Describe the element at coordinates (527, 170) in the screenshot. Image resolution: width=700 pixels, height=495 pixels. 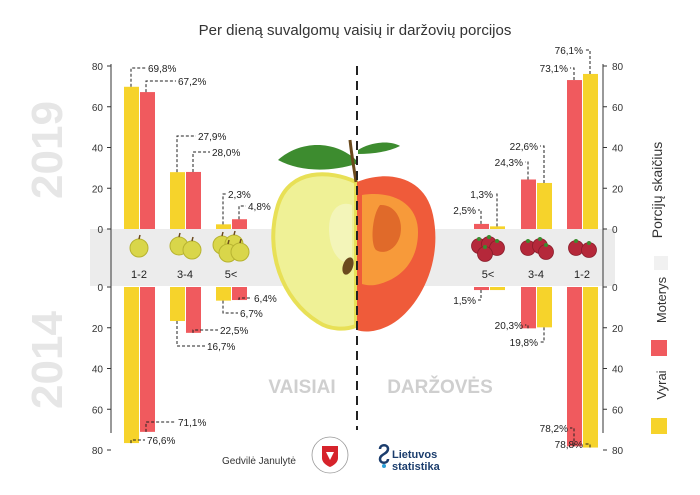
I see `label-veg-2019-women-1-leader` at that location.